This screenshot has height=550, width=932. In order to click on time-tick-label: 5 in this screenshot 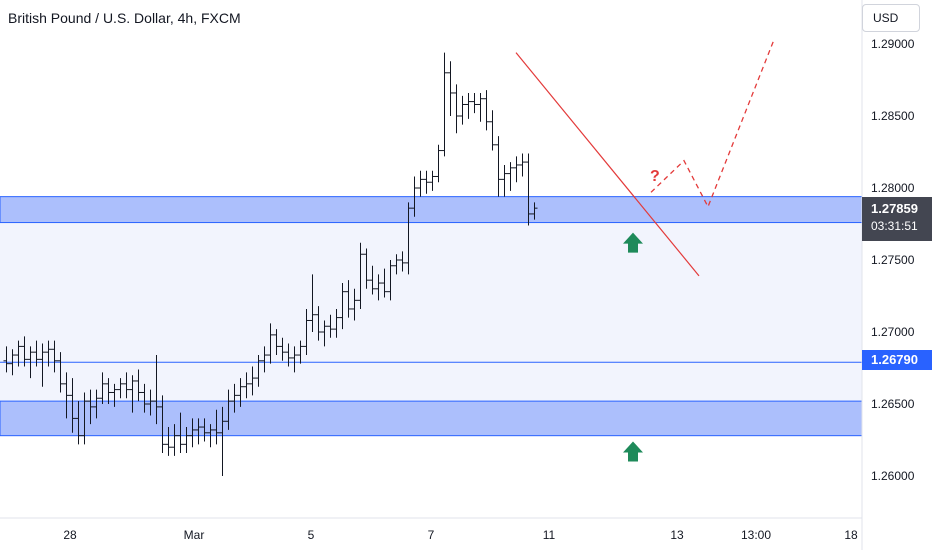, I will do `click(311, 535)`.